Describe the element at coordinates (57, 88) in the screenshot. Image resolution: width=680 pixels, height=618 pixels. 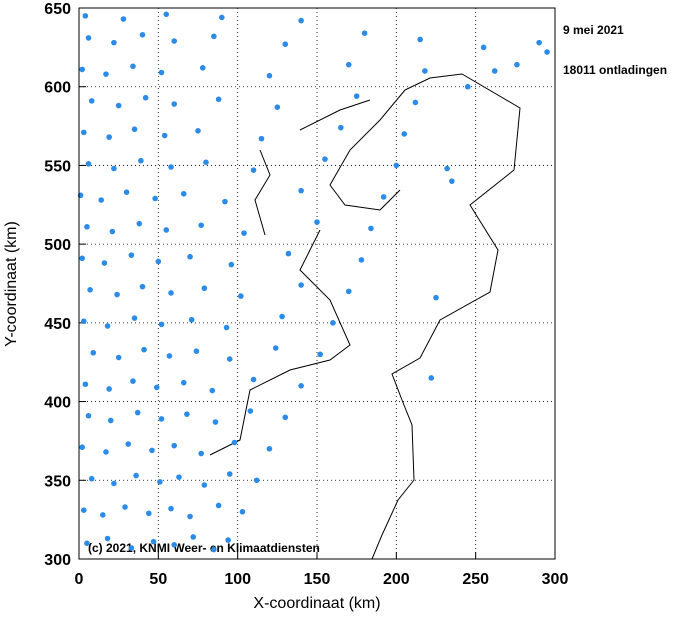
I see `y-tick-label: 600` at that location.